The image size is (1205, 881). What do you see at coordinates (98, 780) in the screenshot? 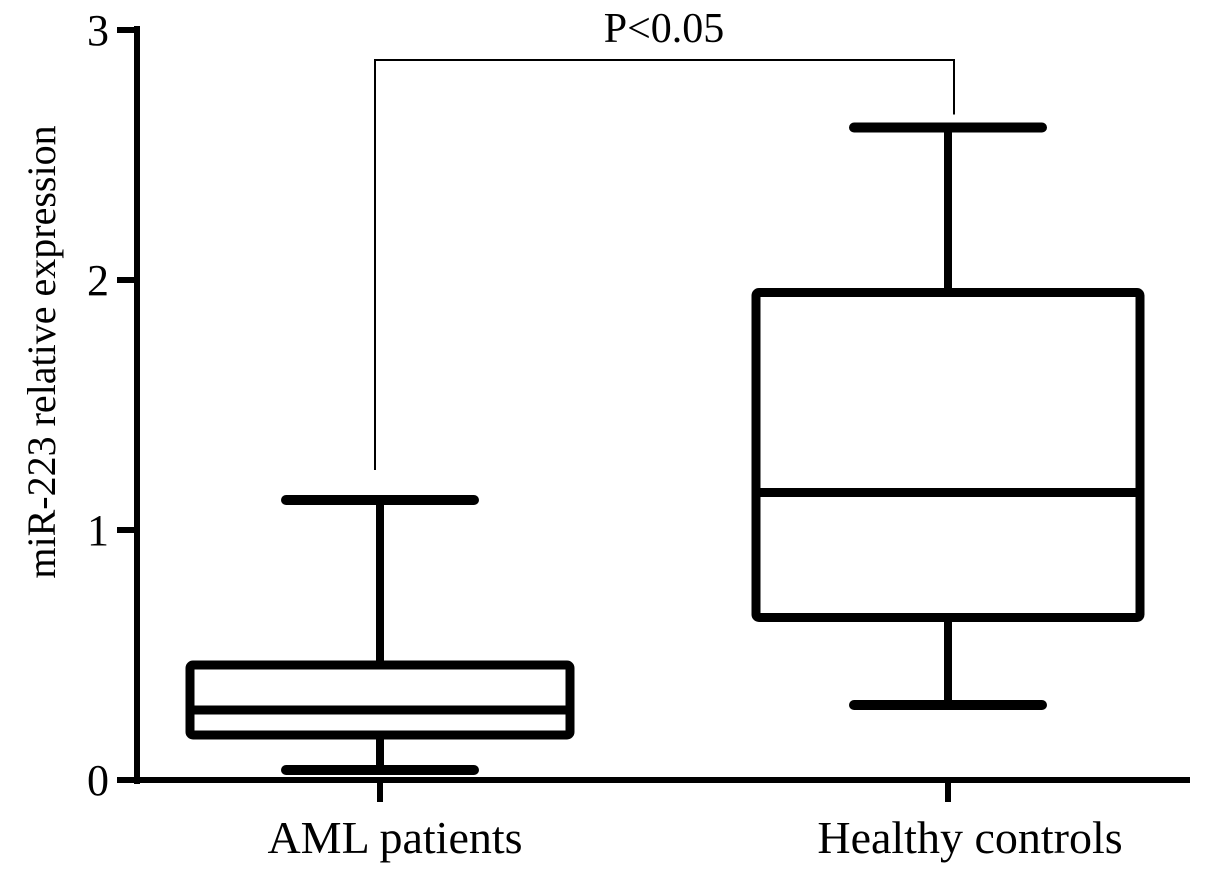
I see `y-tick-label-0: 0` at bounding box center [98, 780].